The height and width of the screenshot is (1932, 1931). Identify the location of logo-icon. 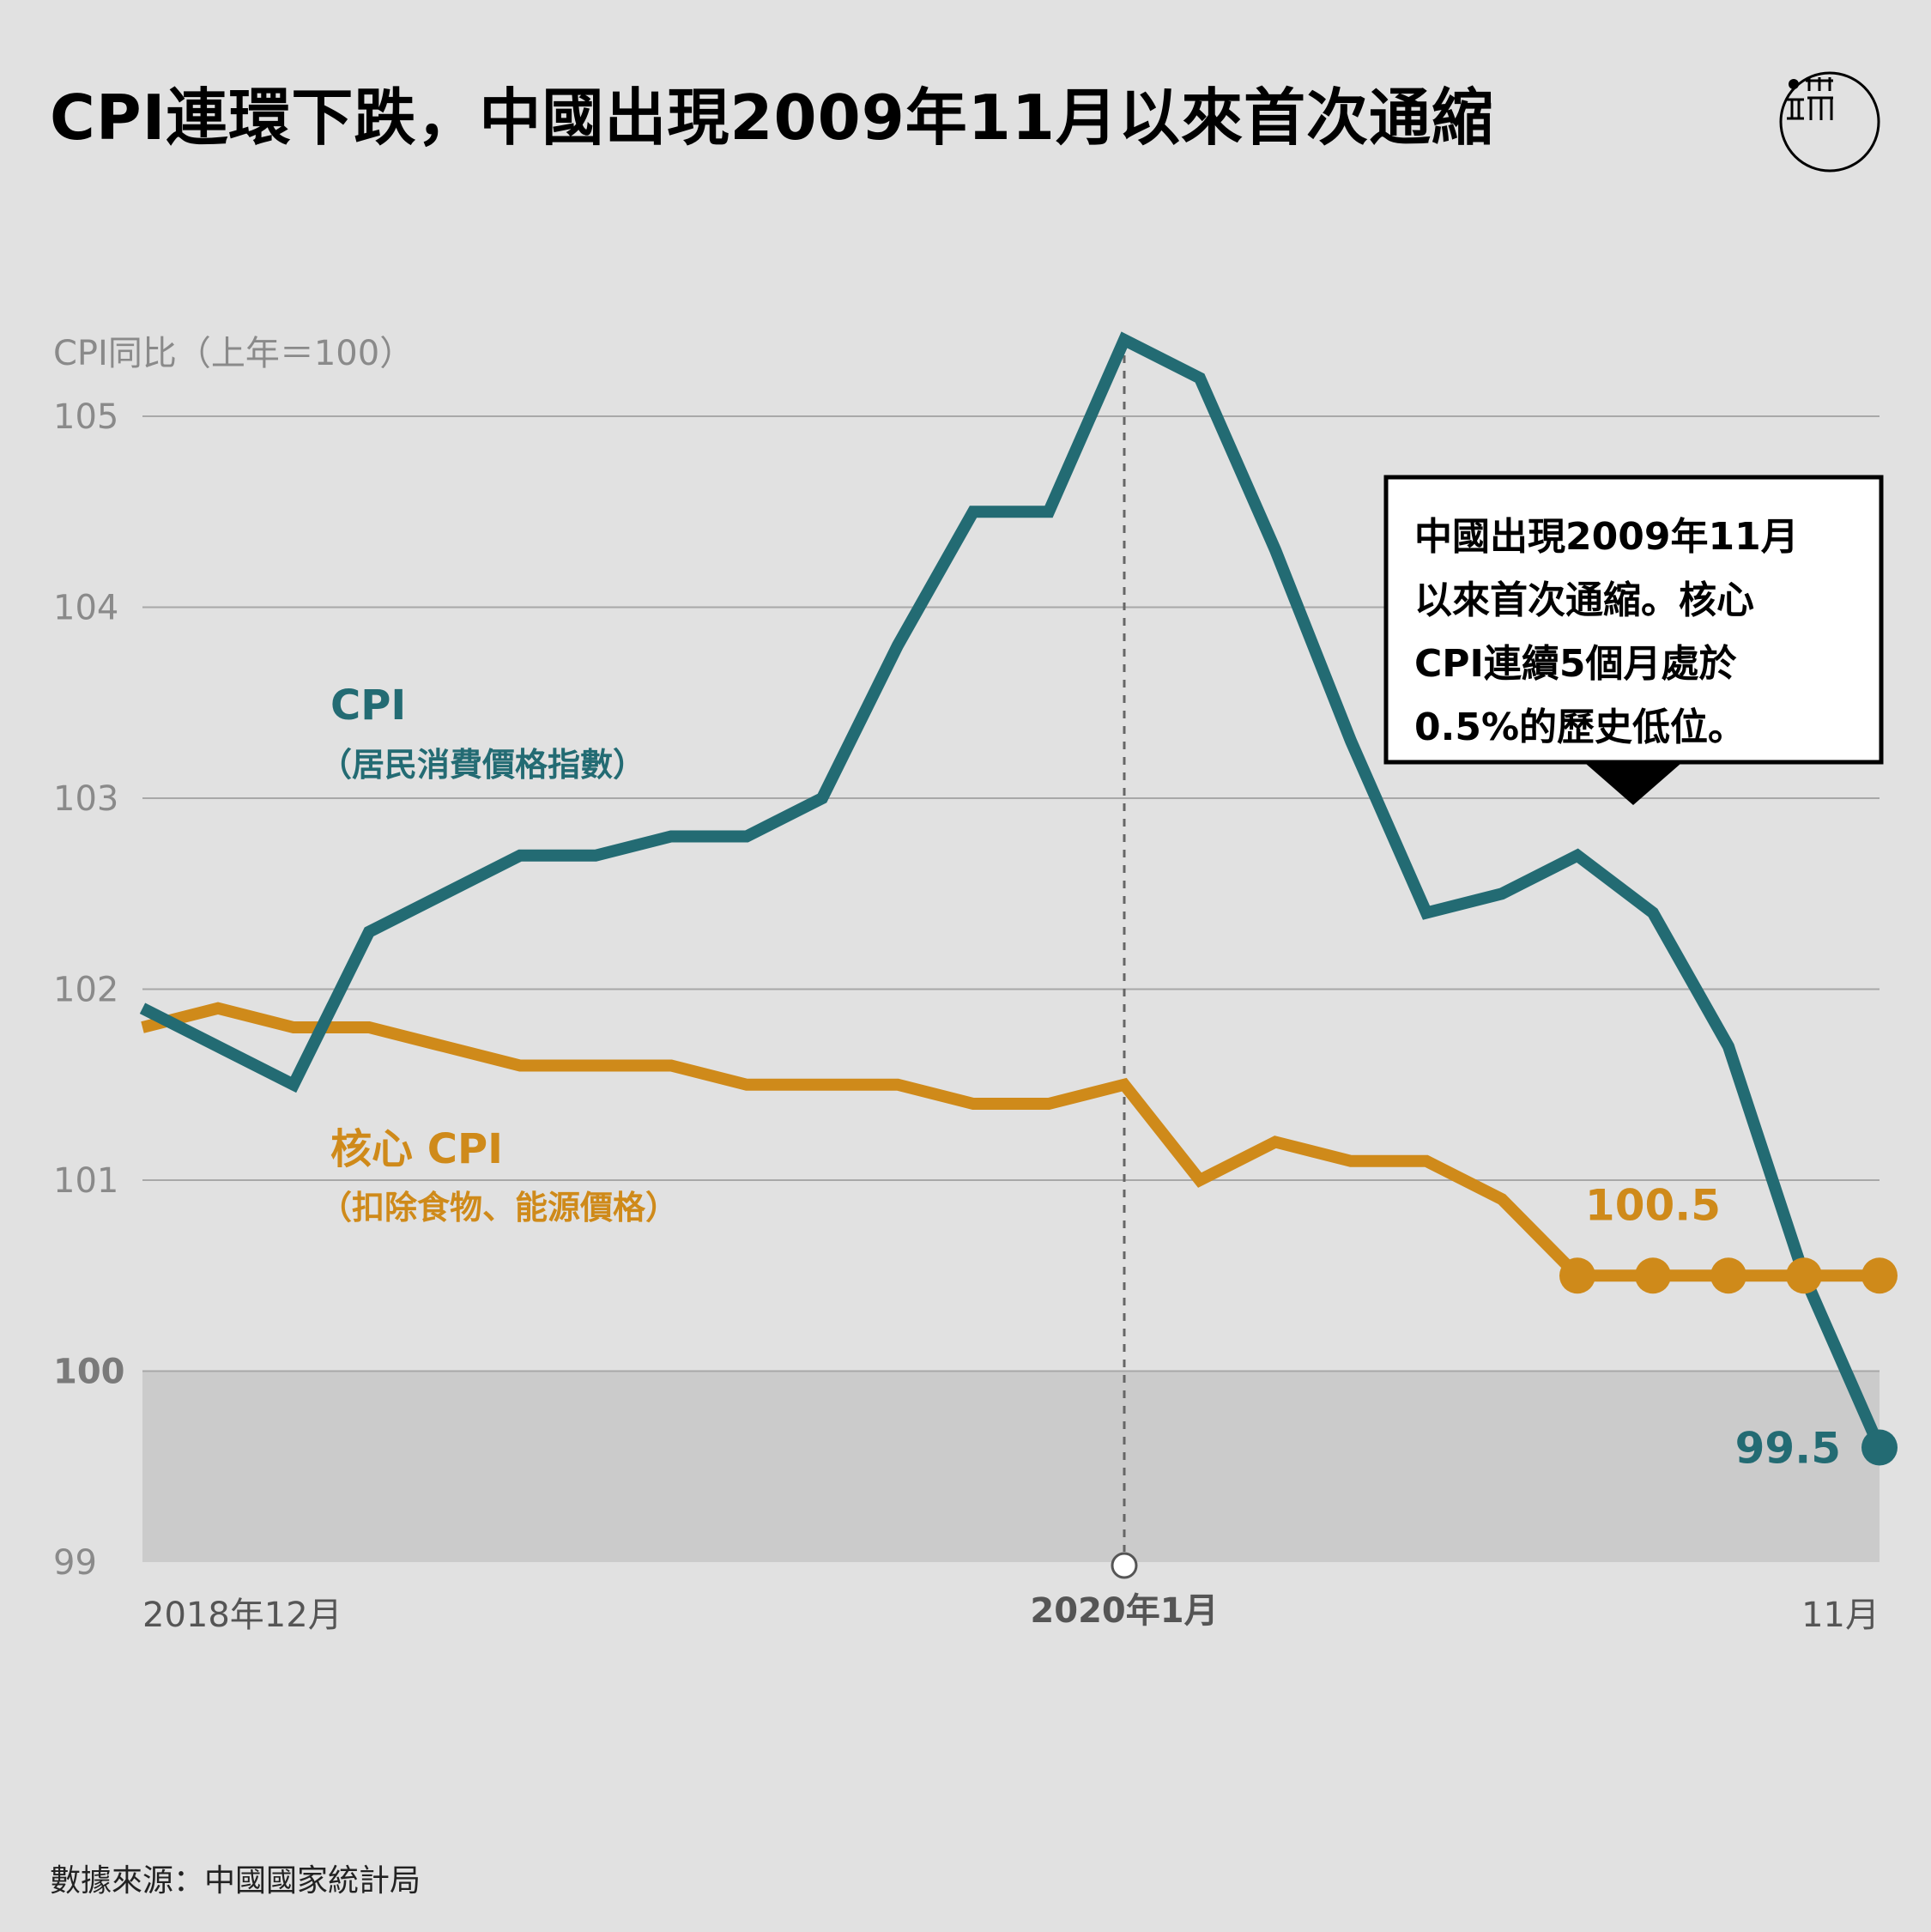
(1829, 122).